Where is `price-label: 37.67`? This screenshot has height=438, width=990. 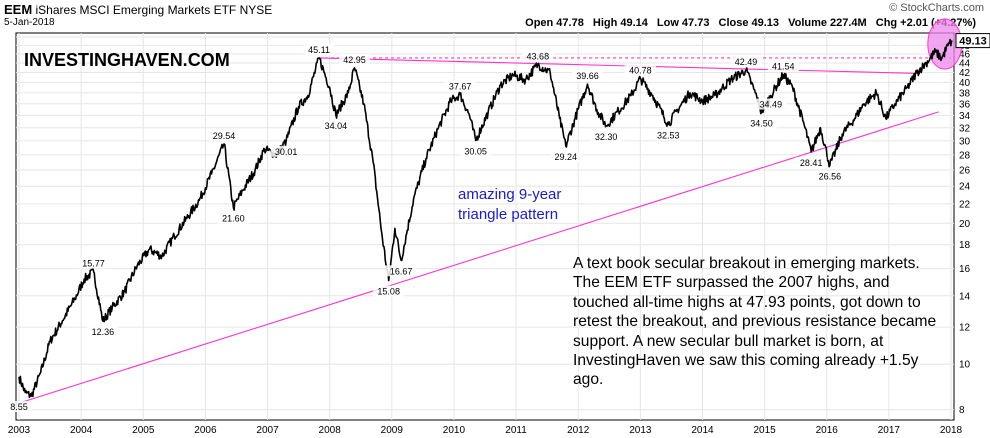
price-label: 37.67 is located at coordinates (460, 86).